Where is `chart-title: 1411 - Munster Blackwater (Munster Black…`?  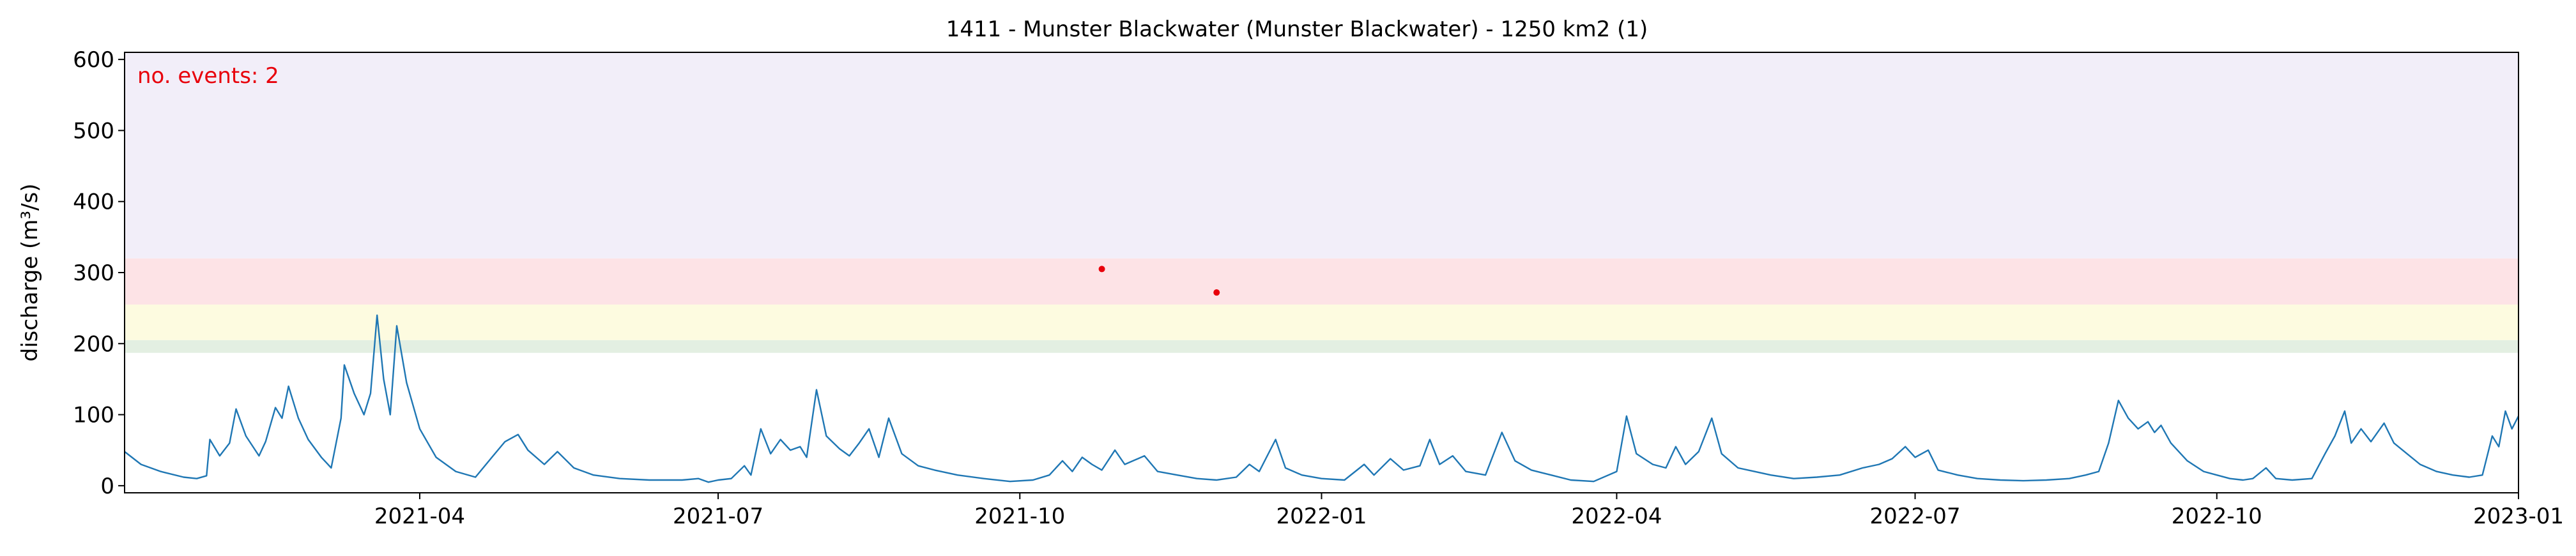
chart-title: 1411 - Munster Blackwater (Munster Black… is located at coordinates (1297, 30).